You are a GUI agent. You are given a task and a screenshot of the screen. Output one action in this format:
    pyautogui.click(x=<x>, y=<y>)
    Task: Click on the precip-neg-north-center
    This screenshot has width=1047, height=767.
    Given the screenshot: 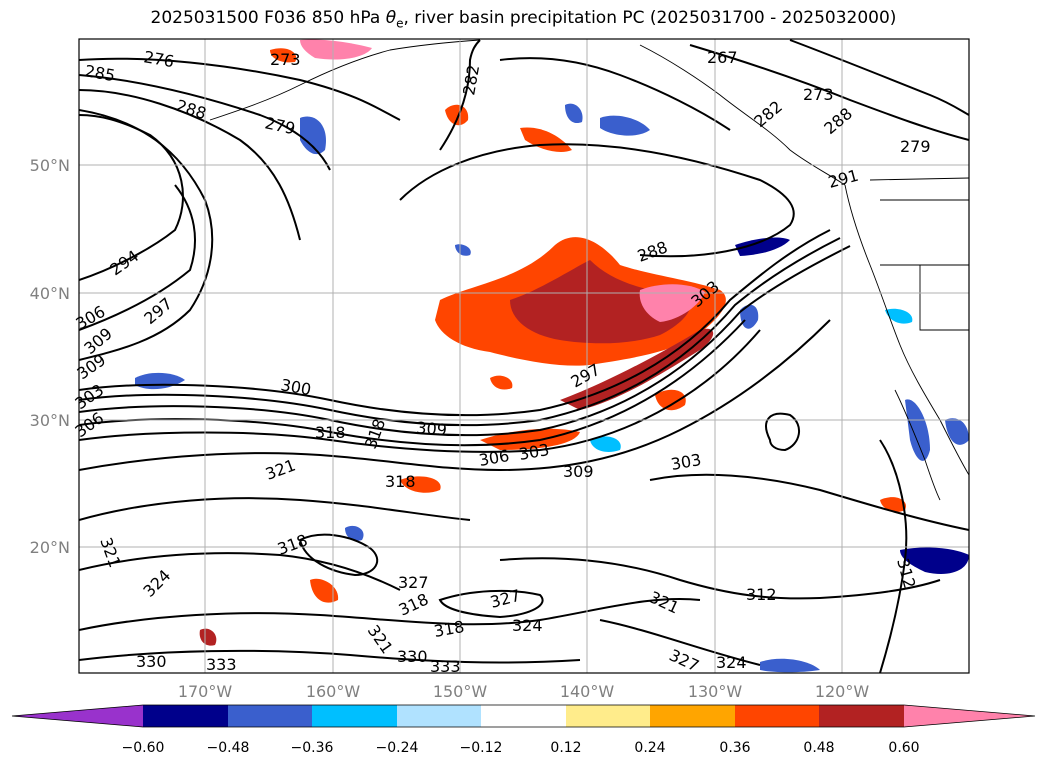 What is the action you would take?
    pyautogui.click(x=625, y=125)
    